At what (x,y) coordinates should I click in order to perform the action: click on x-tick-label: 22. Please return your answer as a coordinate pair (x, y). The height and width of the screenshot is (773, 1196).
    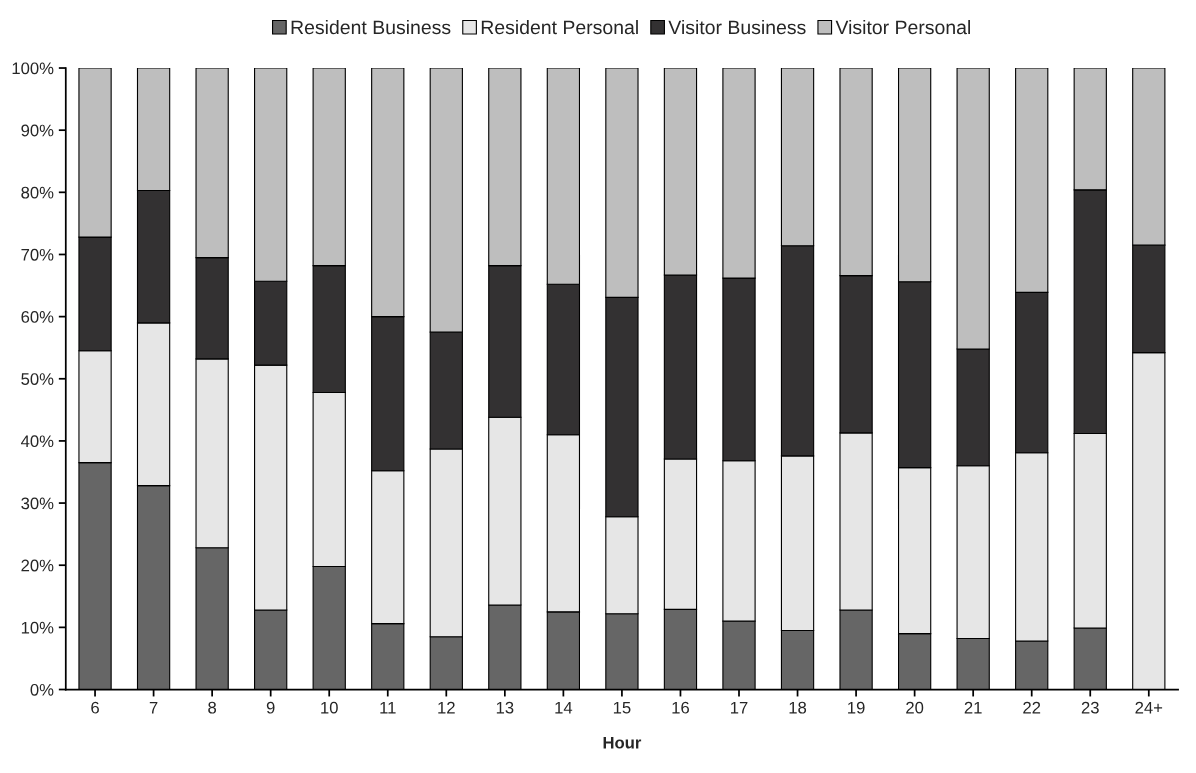
    Looking at the image, I should click on (1032, 707).